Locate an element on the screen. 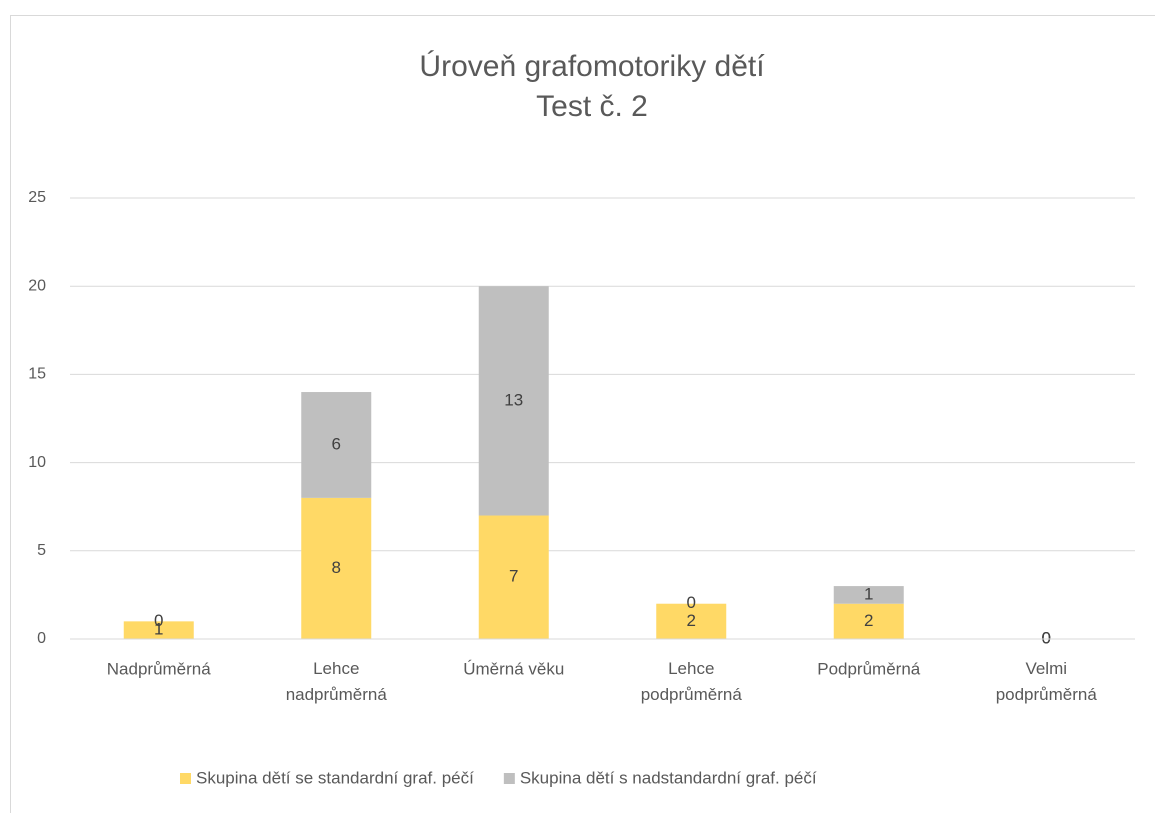 Image resolution: width=1155 pixels, height=813 pixels. y-tick-label: 20 is located at coordinates (37, 285).